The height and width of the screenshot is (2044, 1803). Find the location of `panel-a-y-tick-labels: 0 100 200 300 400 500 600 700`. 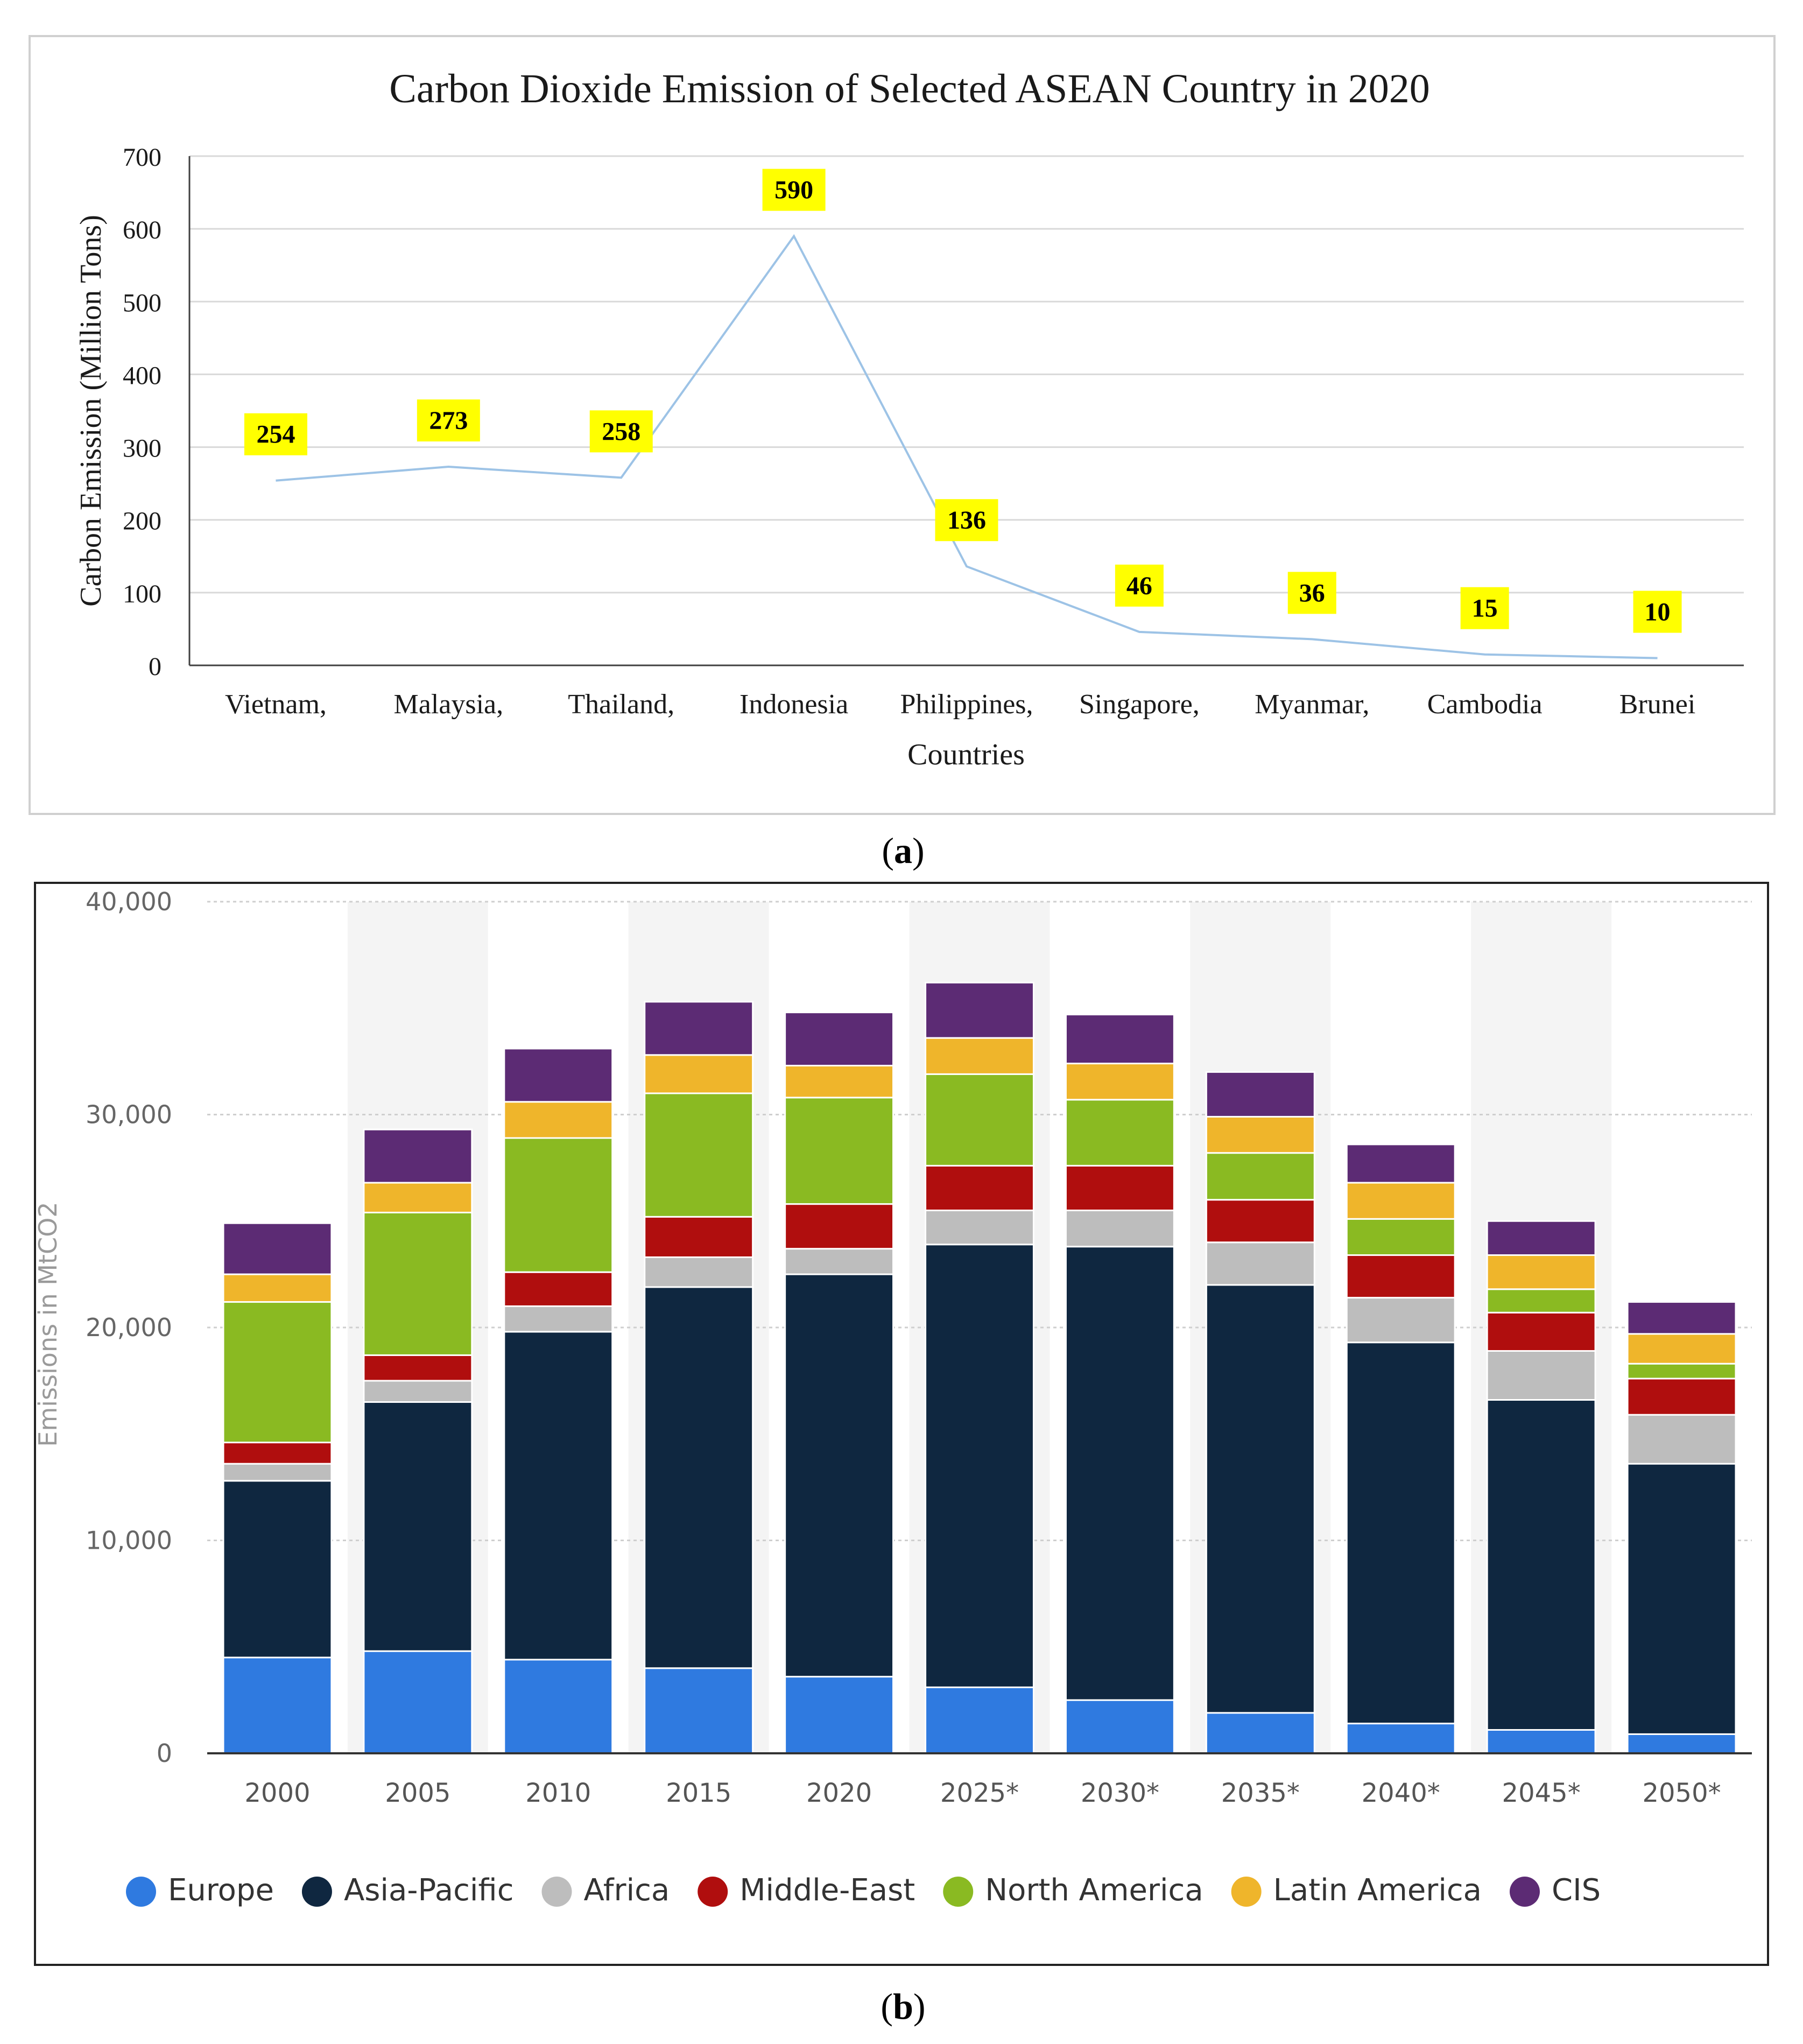

panel-a-y-tick-labels: 0 100 200 300 400 500 600 700 is located at coordinates (142, 412).